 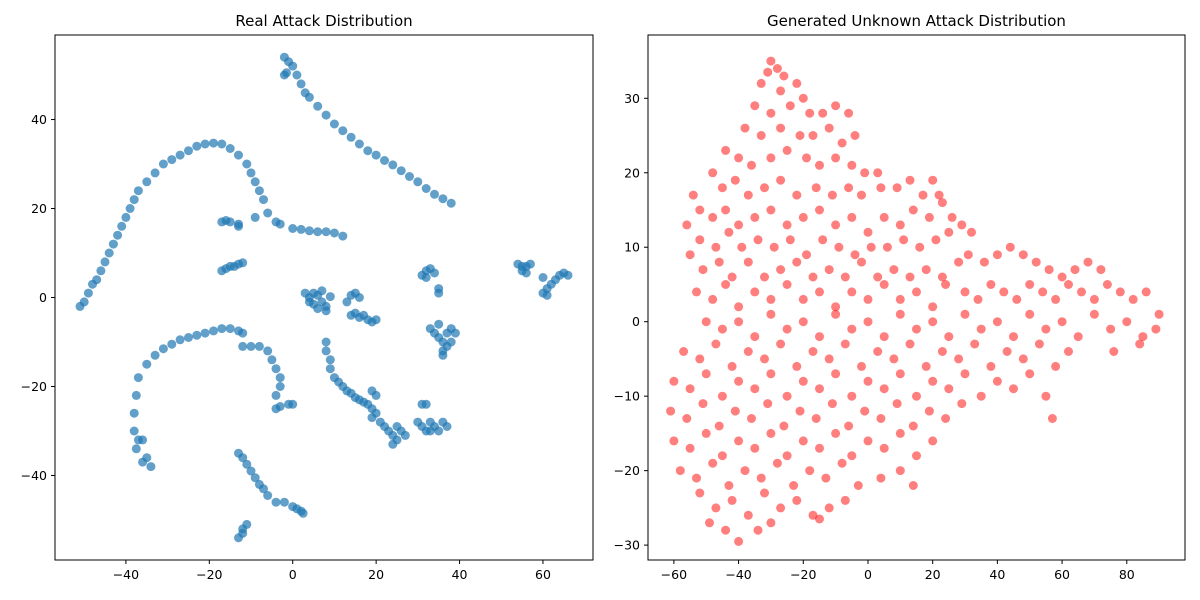 I want to click on y-tick-label: −20, so click(x=627, y=470).